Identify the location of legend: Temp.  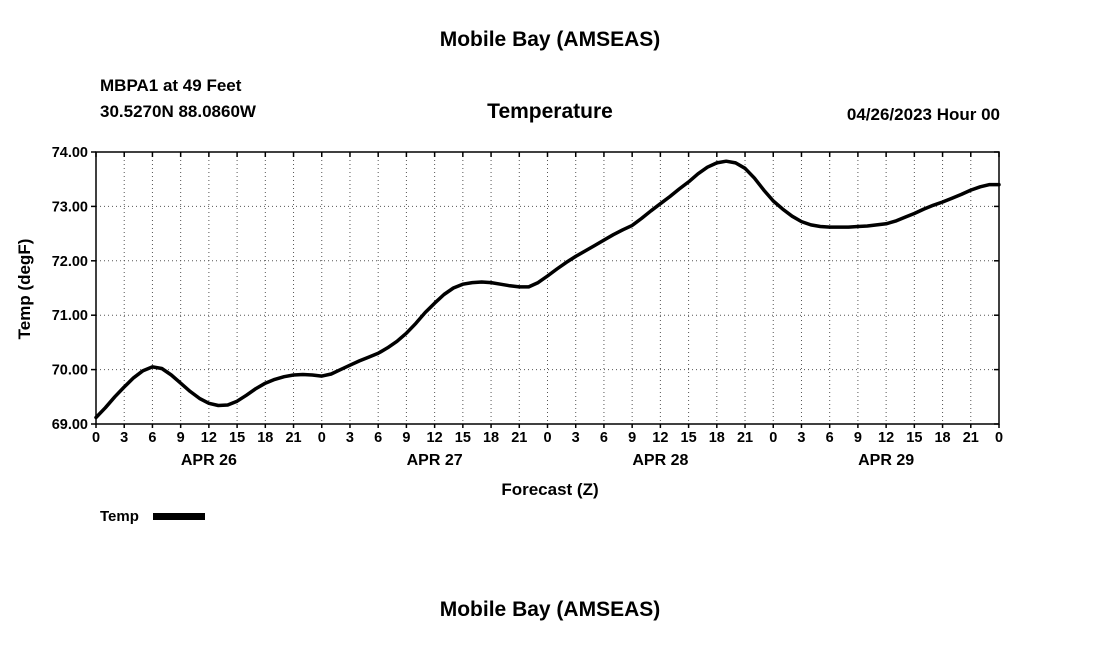
(152, 516).